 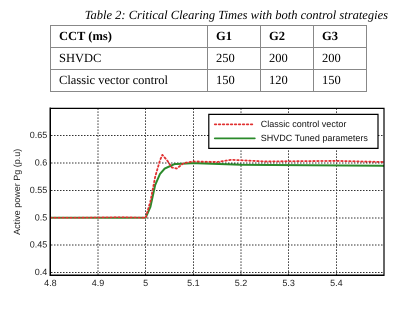 I want to click on text: Classic vector control, so click(x=129, y=81).